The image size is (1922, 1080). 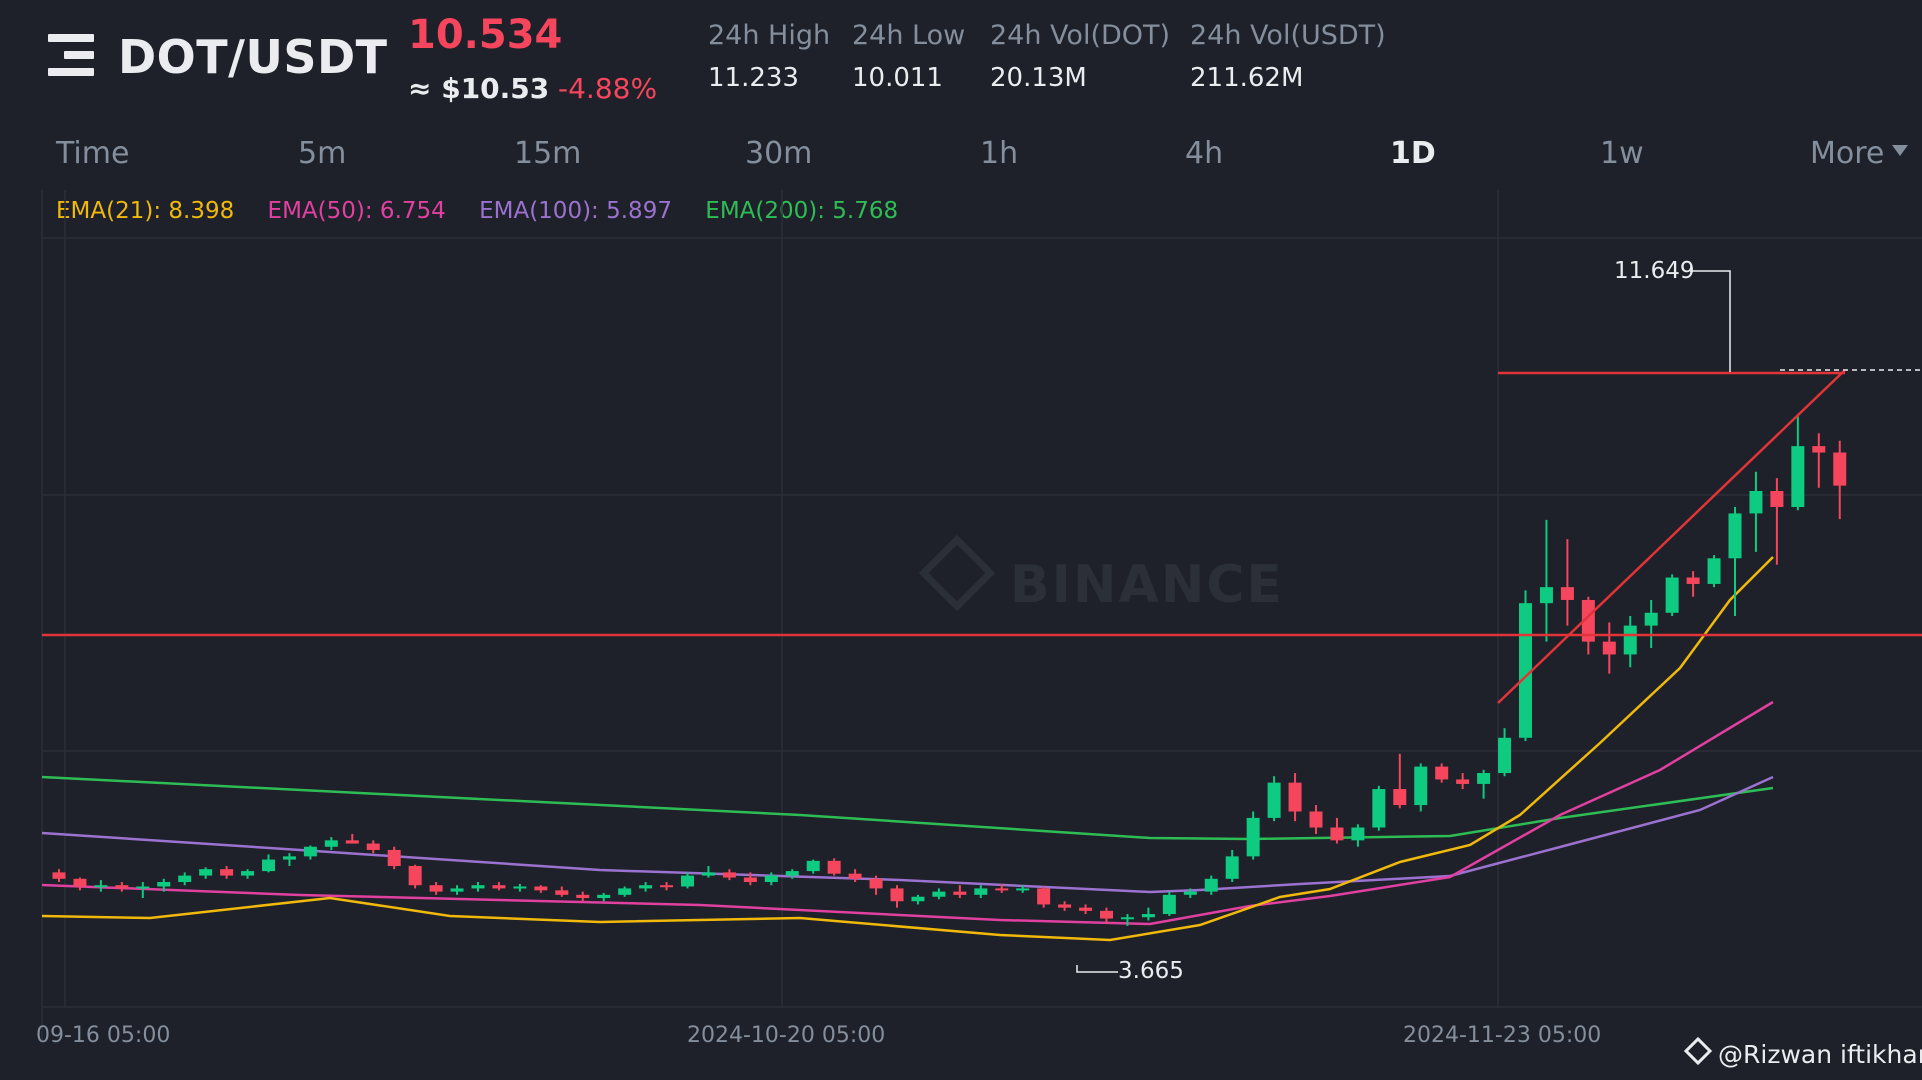 I want to click on stat-24h-vol-dot: 24h Vol(DOT) 20.13M, so click(x=1080, y=56).